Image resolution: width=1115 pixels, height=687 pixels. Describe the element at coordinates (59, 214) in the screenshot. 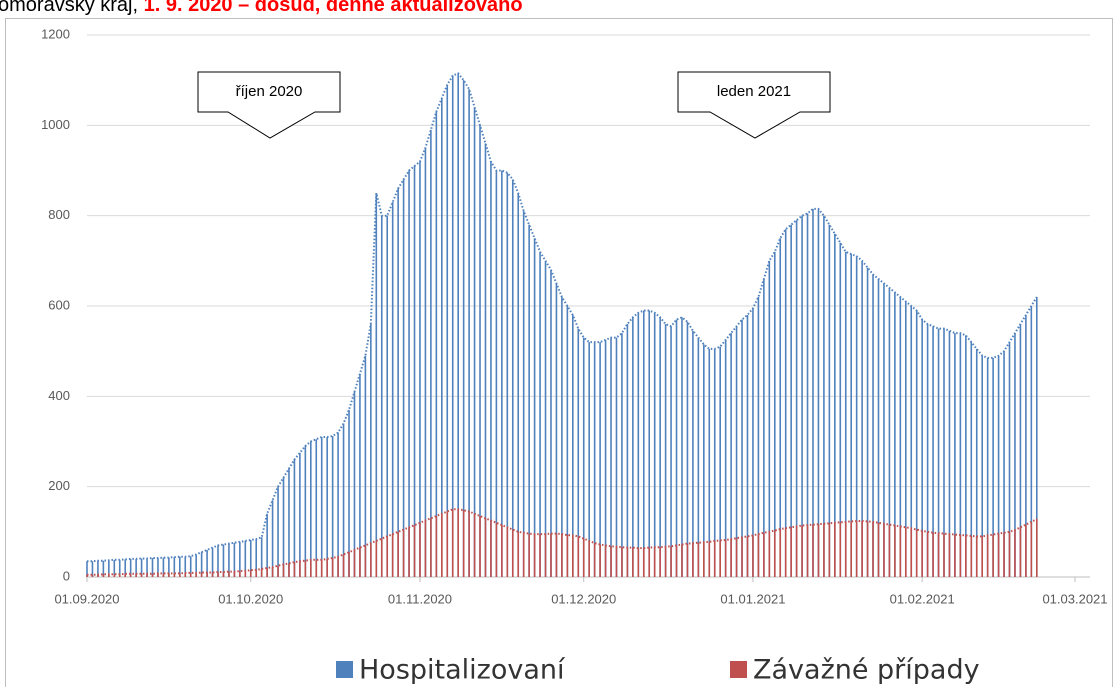

I see `y-tick-label: 800` at that location.